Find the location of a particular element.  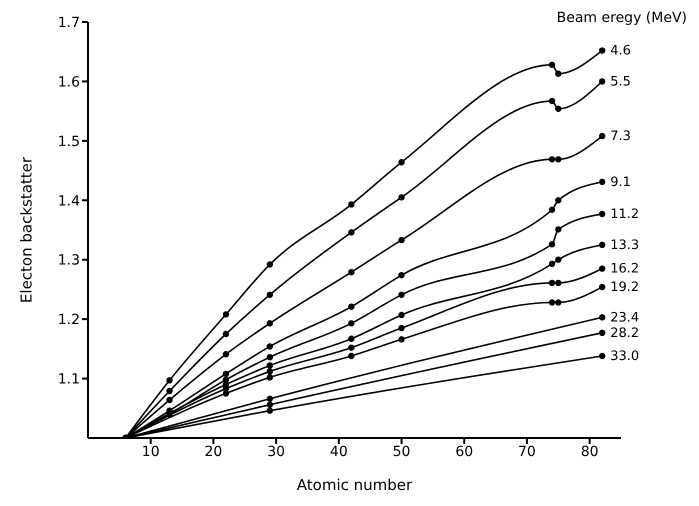

x-axis-title: Atomic number is located at coordinates (355, 485).